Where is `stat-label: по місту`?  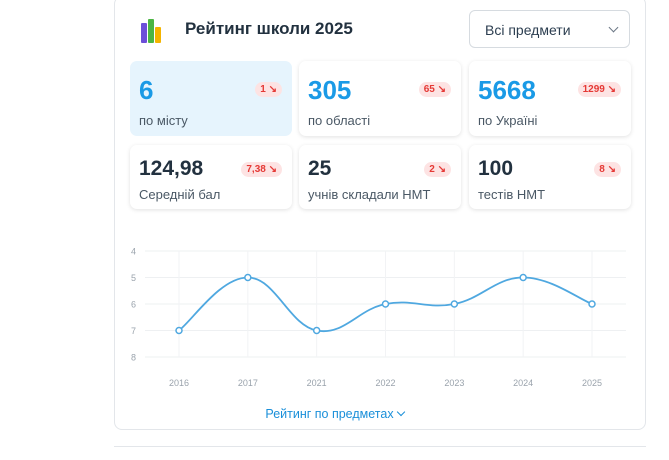
stat-label: по місту is located at coordinates (163, 120).